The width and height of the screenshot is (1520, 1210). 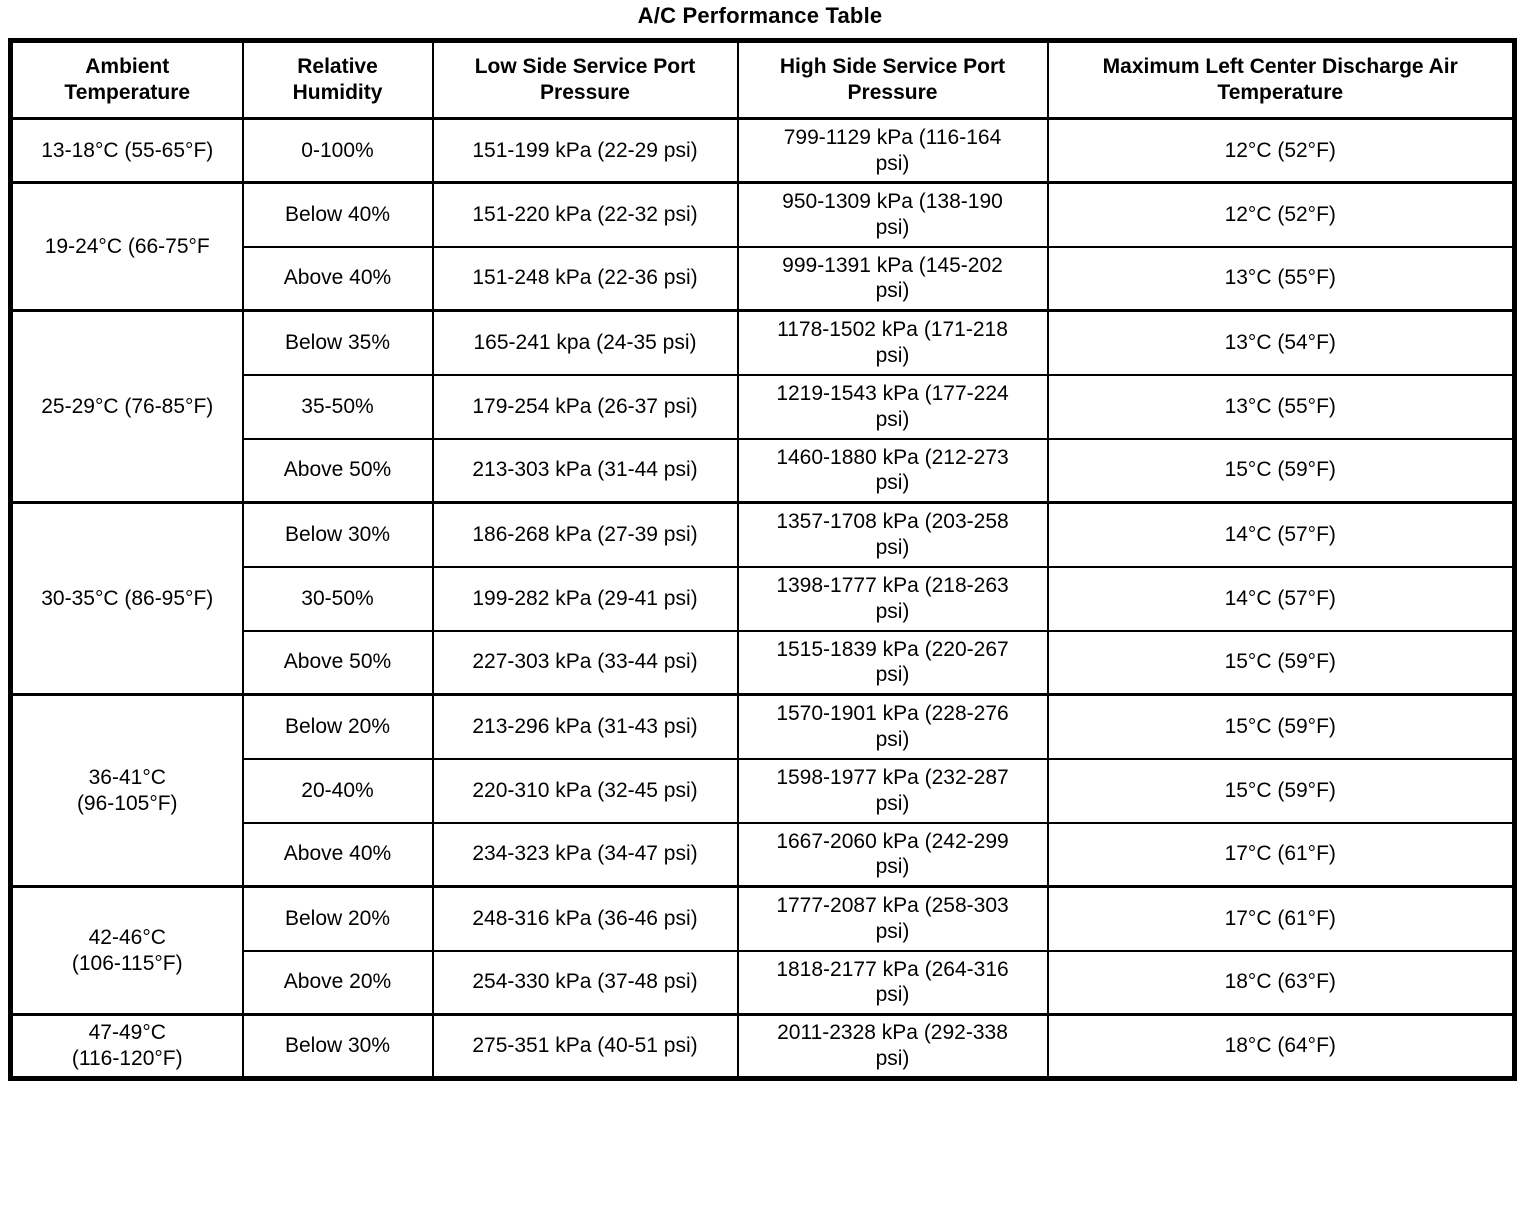 I want to click on high-side-pressure-cell: 1219-1543 kPa (177-224 psi), so click(x=892, y=406).